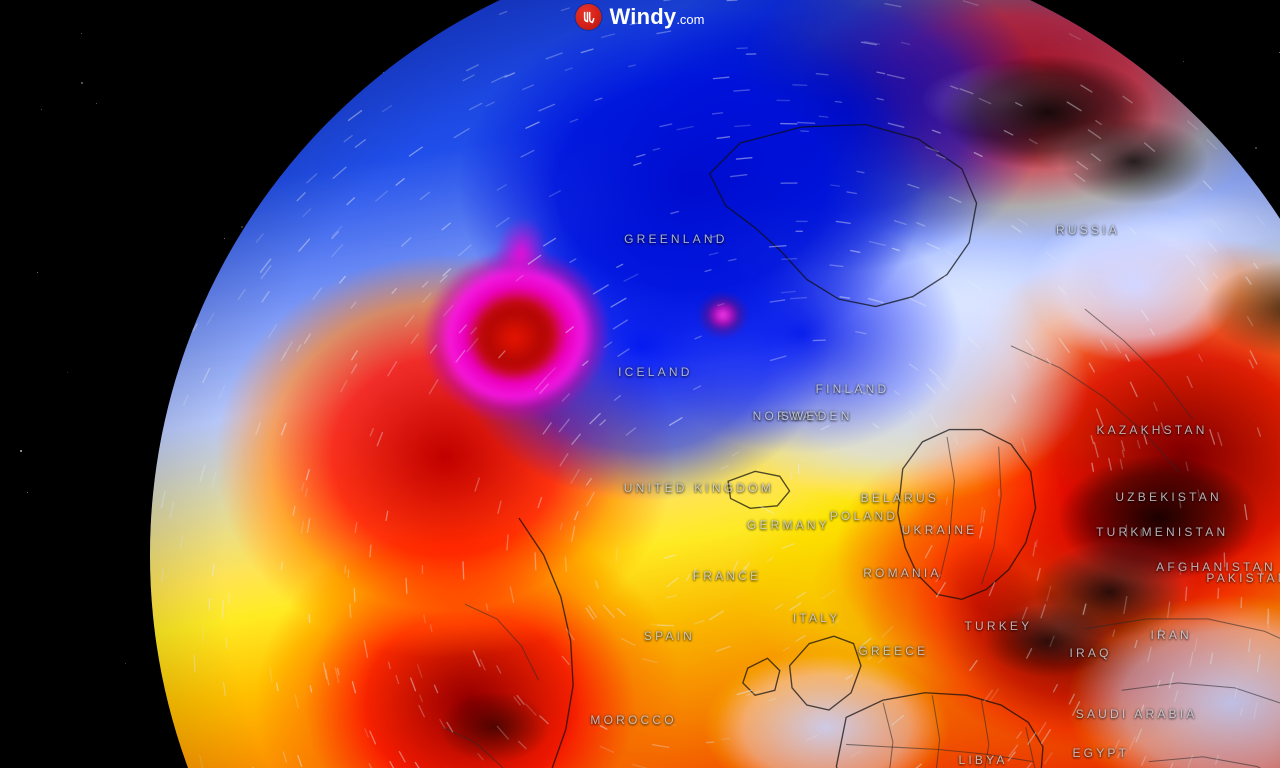  Describe the element at coordinates (690, 19) in the screenshot. I see `brand-tld: .com` at that location.